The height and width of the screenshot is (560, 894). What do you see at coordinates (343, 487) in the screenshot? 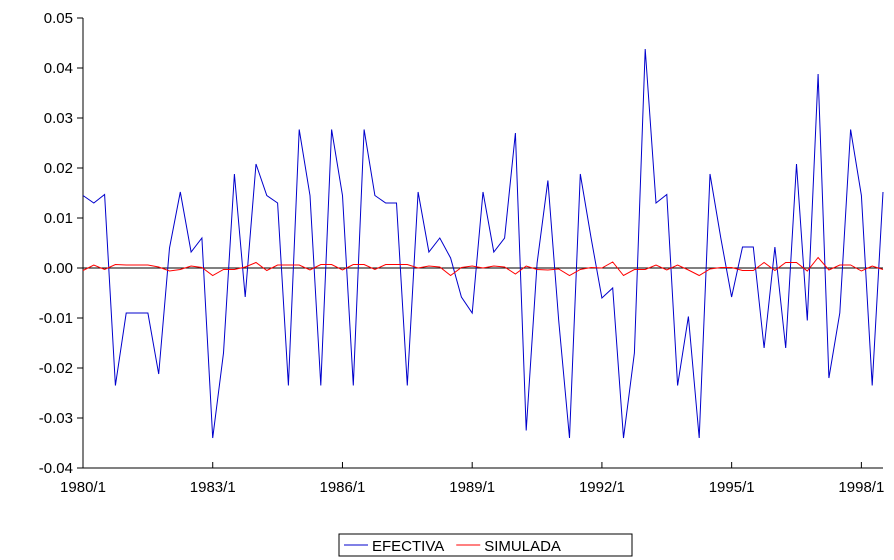
I see `x-tick-label: 1986/1` at bounding box center [343, 487].